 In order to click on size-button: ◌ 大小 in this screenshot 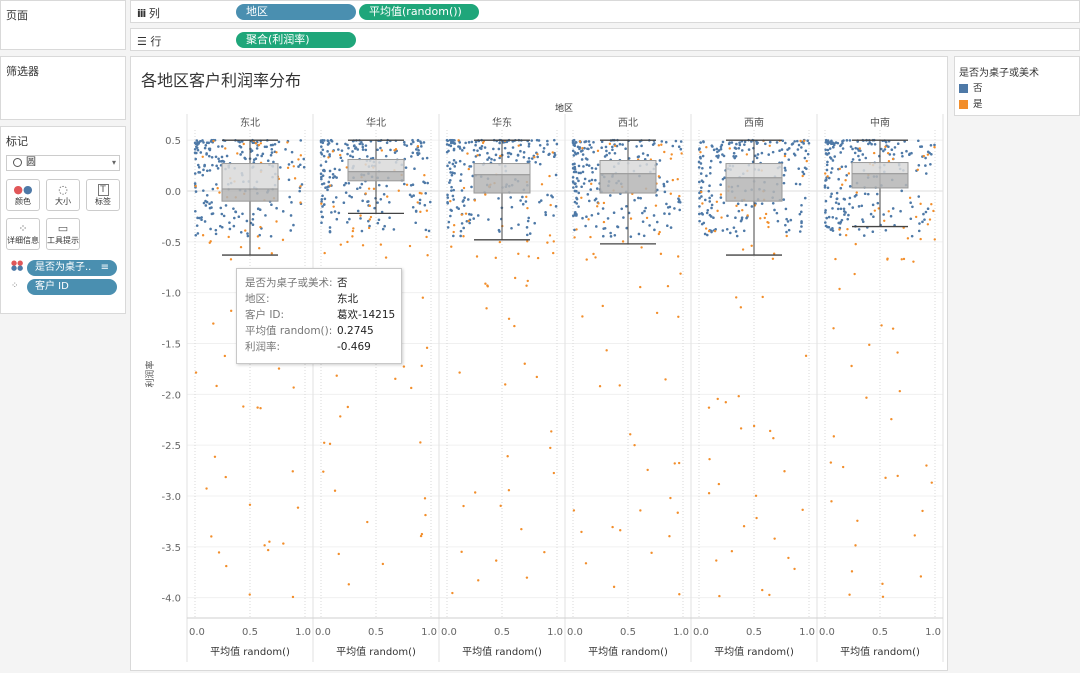, I will do `click(63, 195)`.